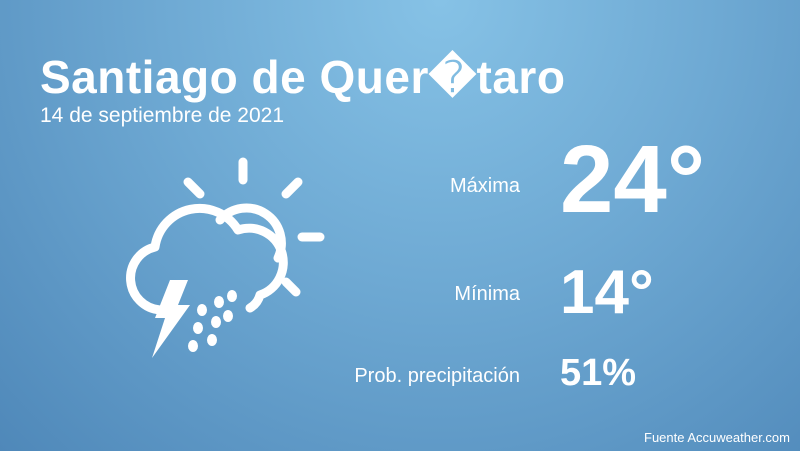 This screenshot has width=800, height=451. I want to click on min-value: 14°, so click(607, 292).